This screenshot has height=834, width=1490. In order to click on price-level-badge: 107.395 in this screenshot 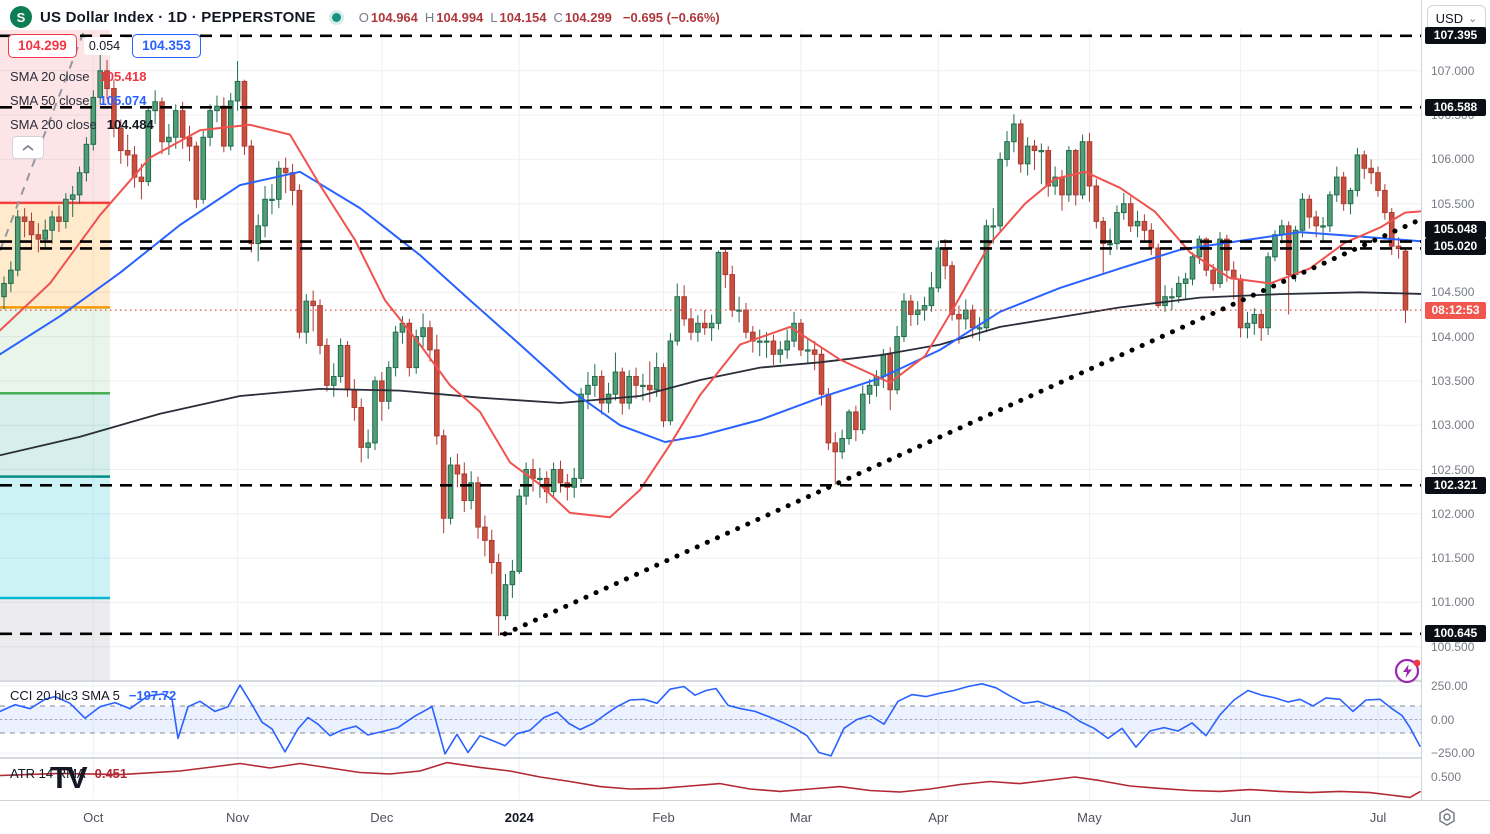, I will do `click(1455, 36)`.